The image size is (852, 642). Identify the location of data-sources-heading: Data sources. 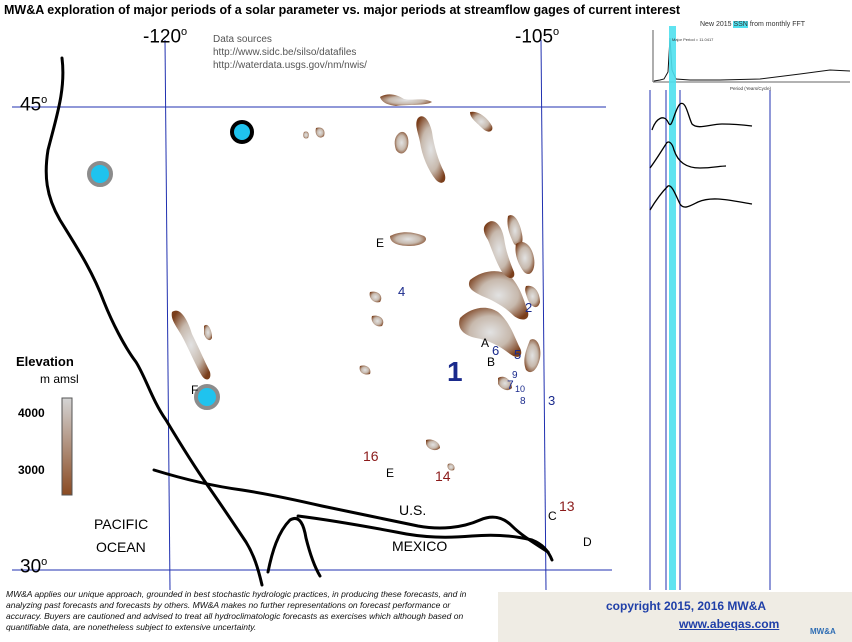
(242, 39).